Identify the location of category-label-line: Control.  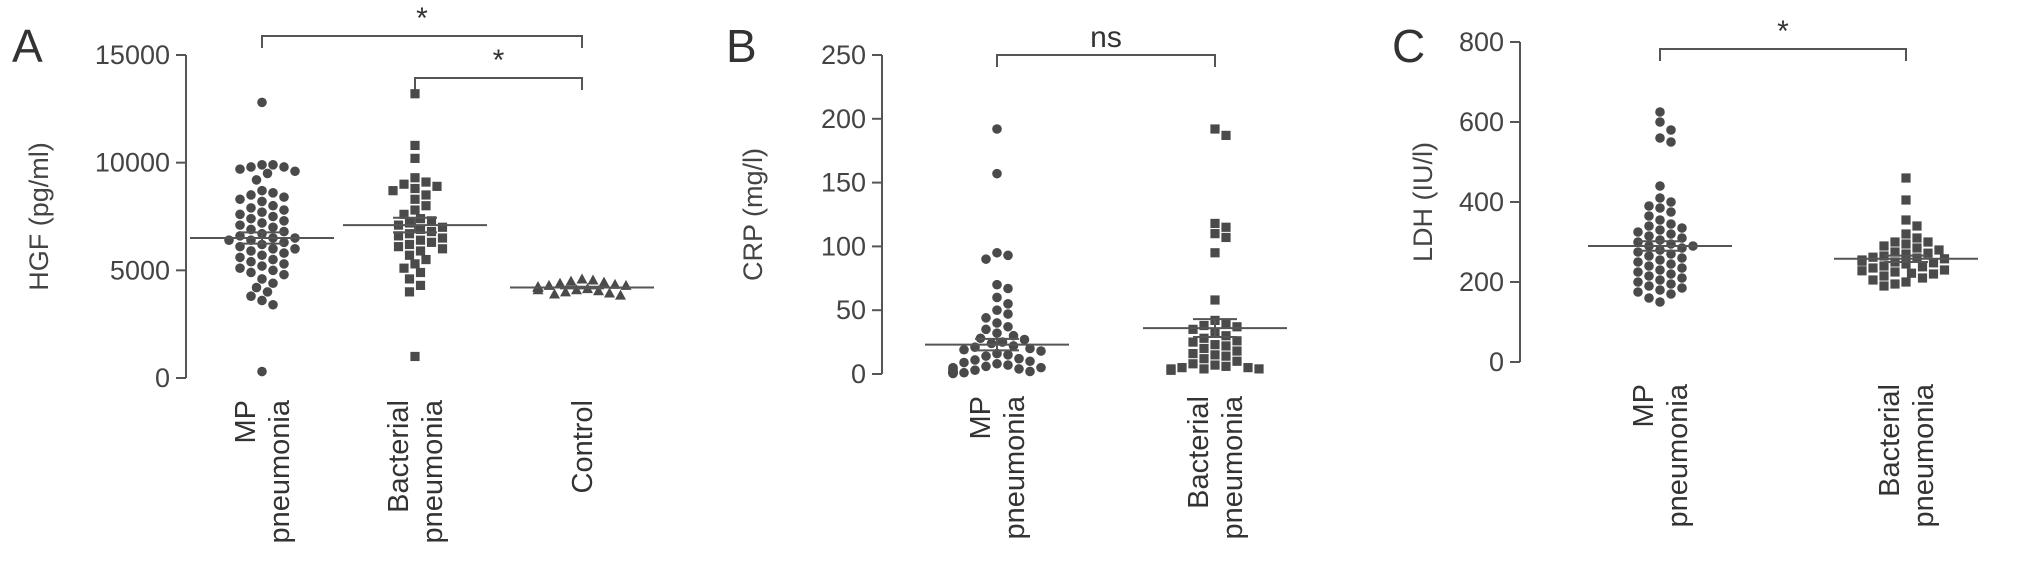
(583, 447).